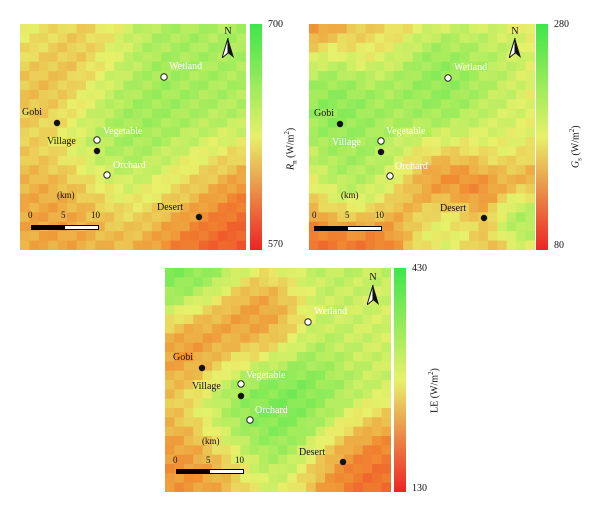 Image resolution: width=600 pixels, height=515 pixels. What do you see at coordinates (256, 137) in the screenshot?
I see `rn-colorbar` at bounding box center [256, 137].